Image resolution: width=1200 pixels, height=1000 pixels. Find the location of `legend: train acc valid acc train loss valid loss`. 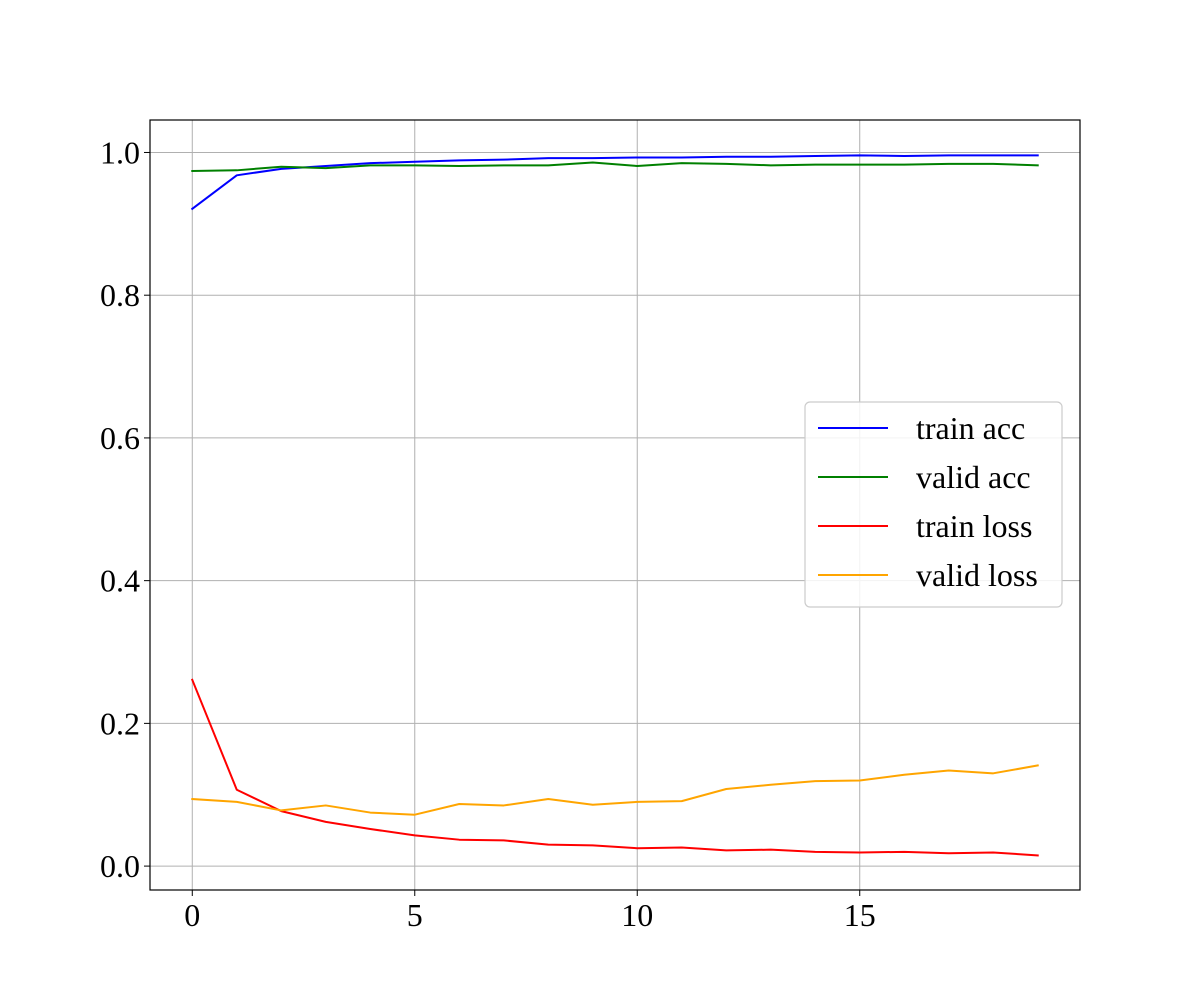

legend: train acc valid acc train loss valid loss is located at coordinates (933, 504).